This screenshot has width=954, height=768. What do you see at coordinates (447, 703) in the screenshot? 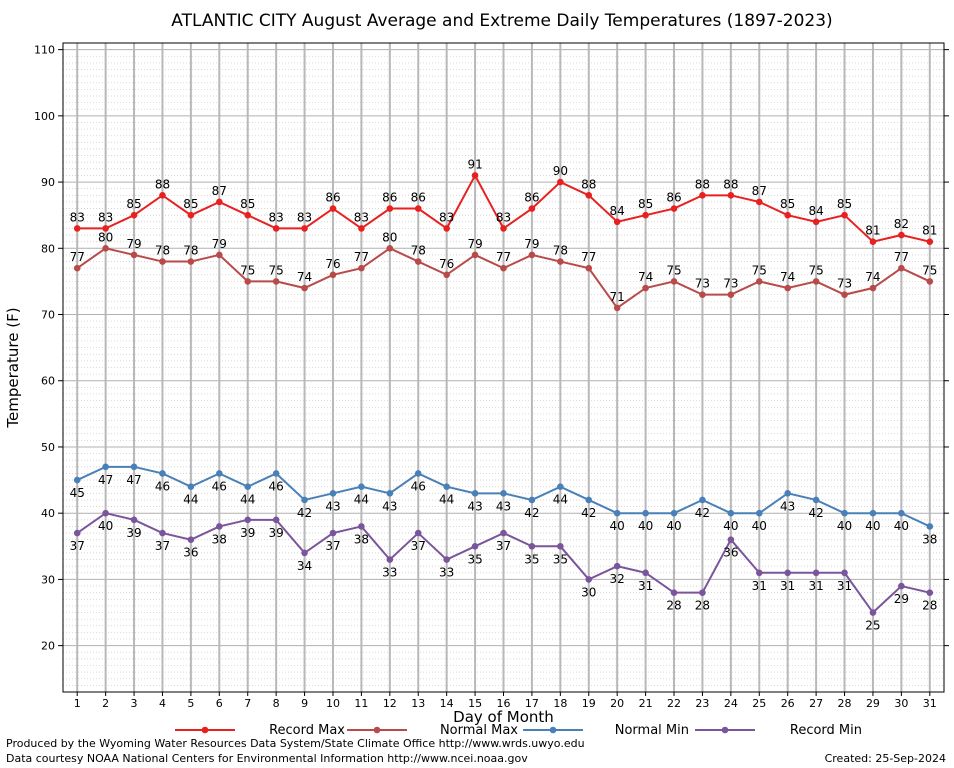
I see `x-tick-label: 14` at bounding box center [447, 703].